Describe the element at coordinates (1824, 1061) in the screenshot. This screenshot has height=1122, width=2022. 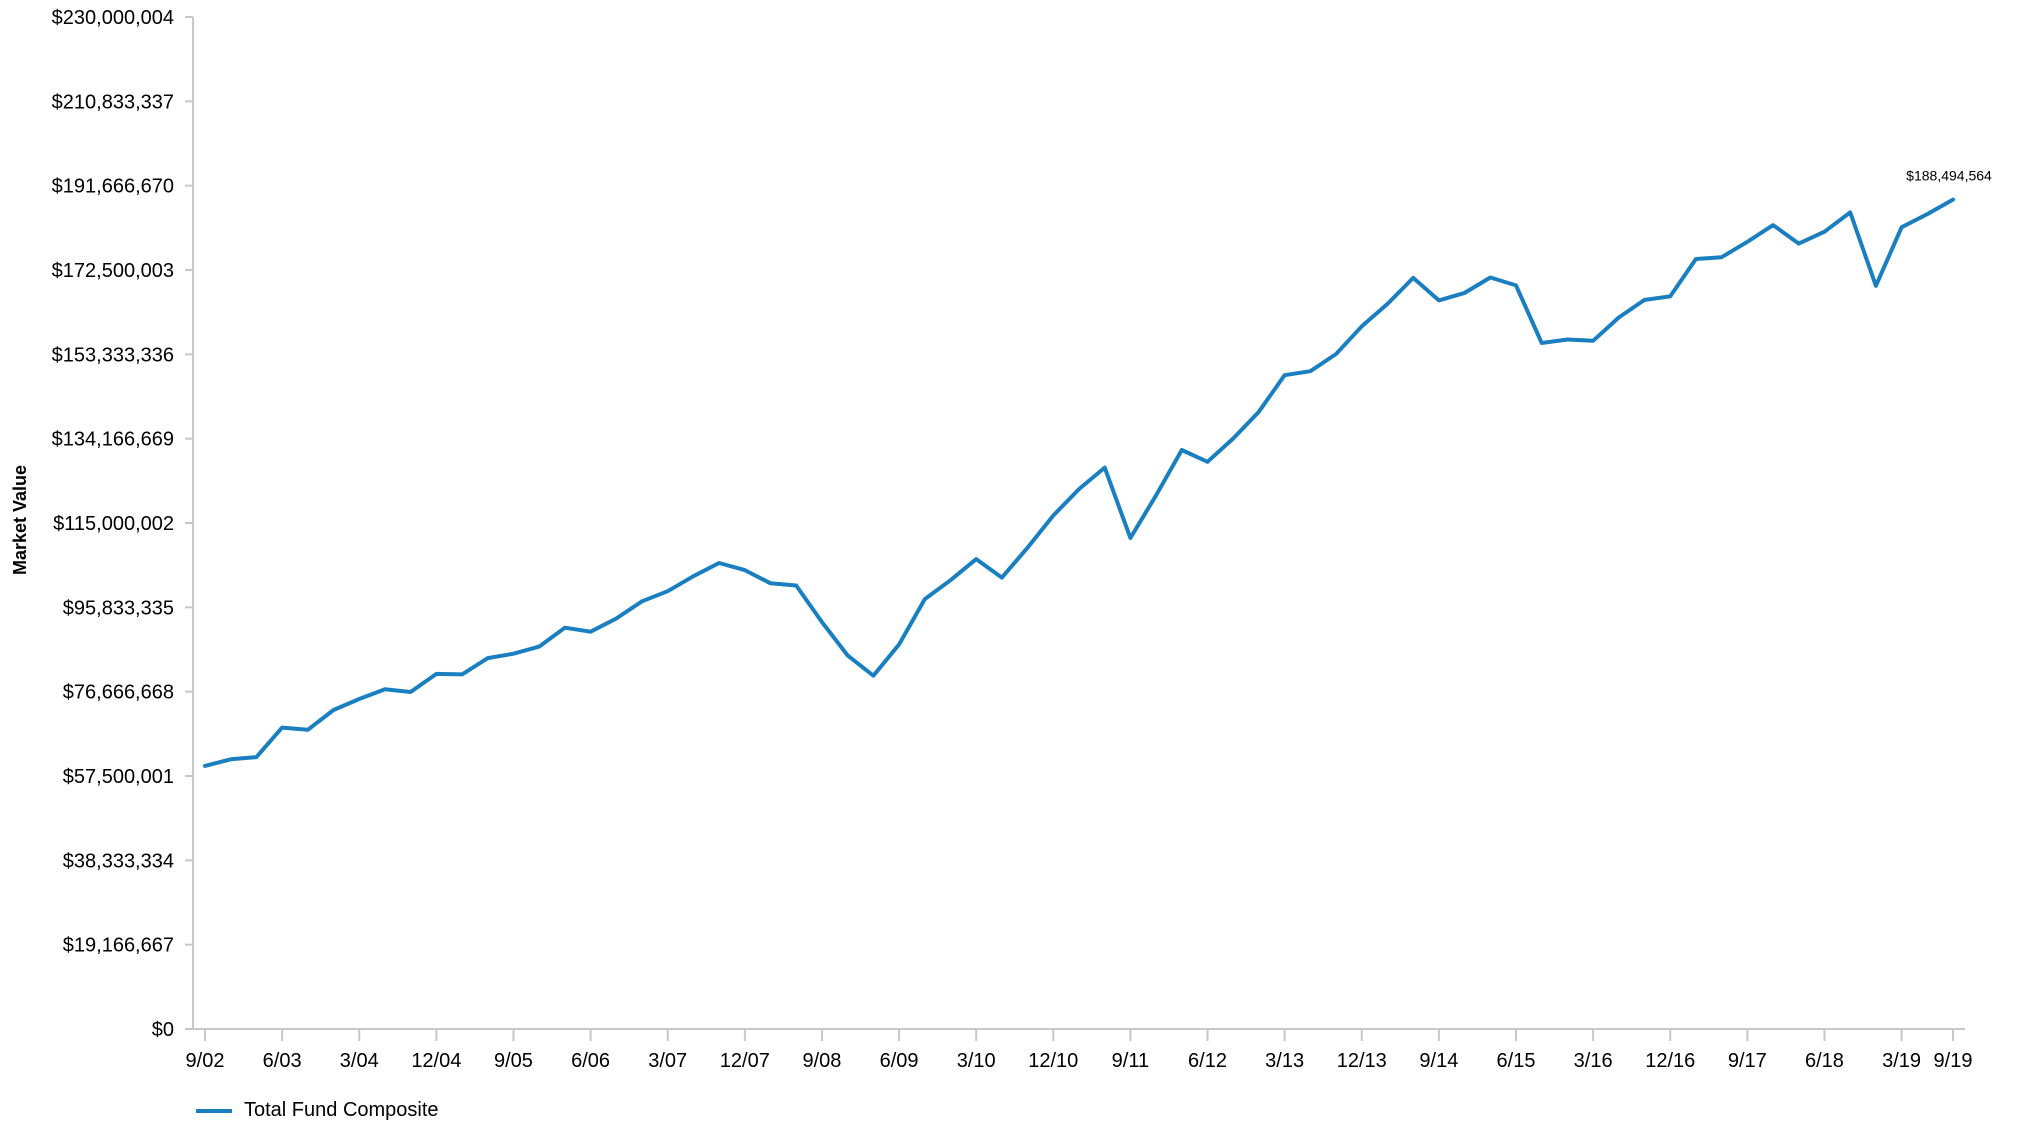
I see `x-tick-label: 6/18` at that location.